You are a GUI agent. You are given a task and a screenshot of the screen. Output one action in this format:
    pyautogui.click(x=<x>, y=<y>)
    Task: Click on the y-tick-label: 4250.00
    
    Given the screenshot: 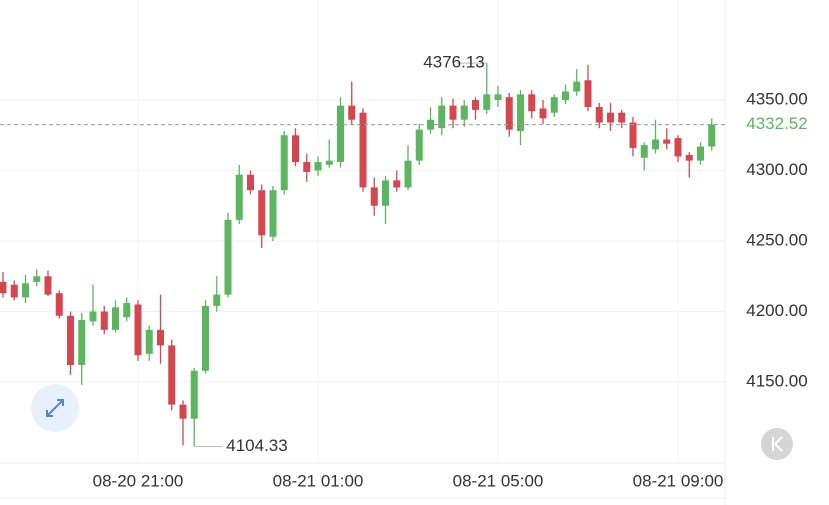 What is the action you would take?
    pyautogui.click(x=776, y=240)
    